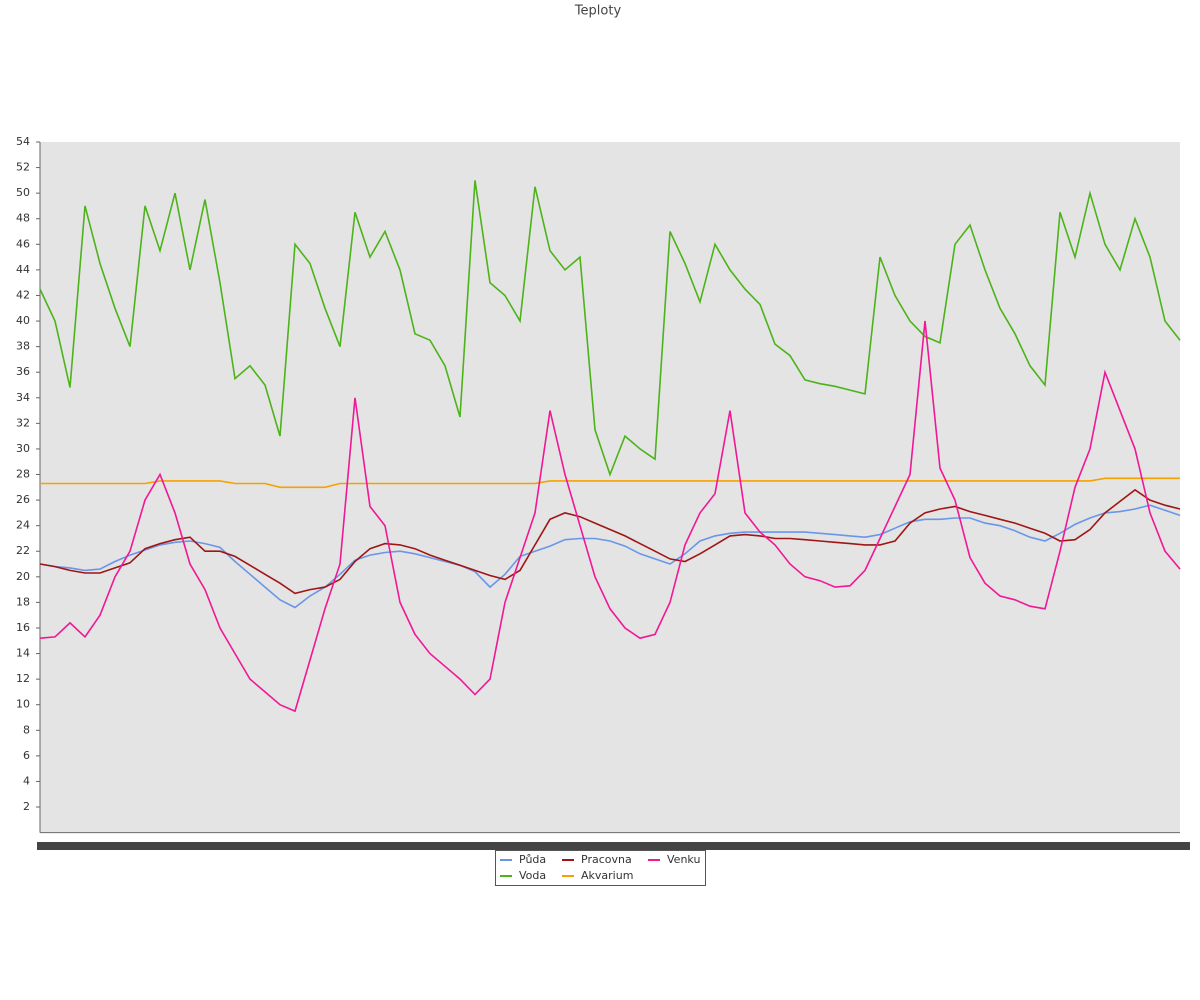 Image resolution: width=1200 pixels, height=1000 pixels. Describe the element at coordinates (23, 601) in the screenshot. I see `y-tick-label: 18` at that location.